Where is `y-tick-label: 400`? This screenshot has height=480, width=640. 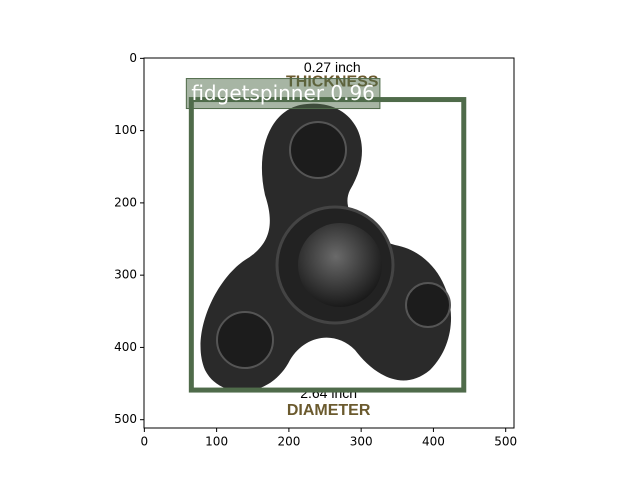 y-tick-label: 400 is located at coordinates (125, 347).